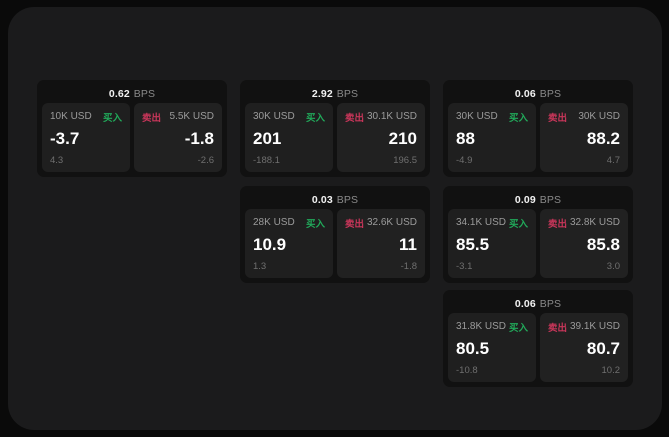  What do you see at coordinates (391, 222) in the screenshot?
I see `sell-size-label: 32.6K USD` at bounding box center [391, 222].